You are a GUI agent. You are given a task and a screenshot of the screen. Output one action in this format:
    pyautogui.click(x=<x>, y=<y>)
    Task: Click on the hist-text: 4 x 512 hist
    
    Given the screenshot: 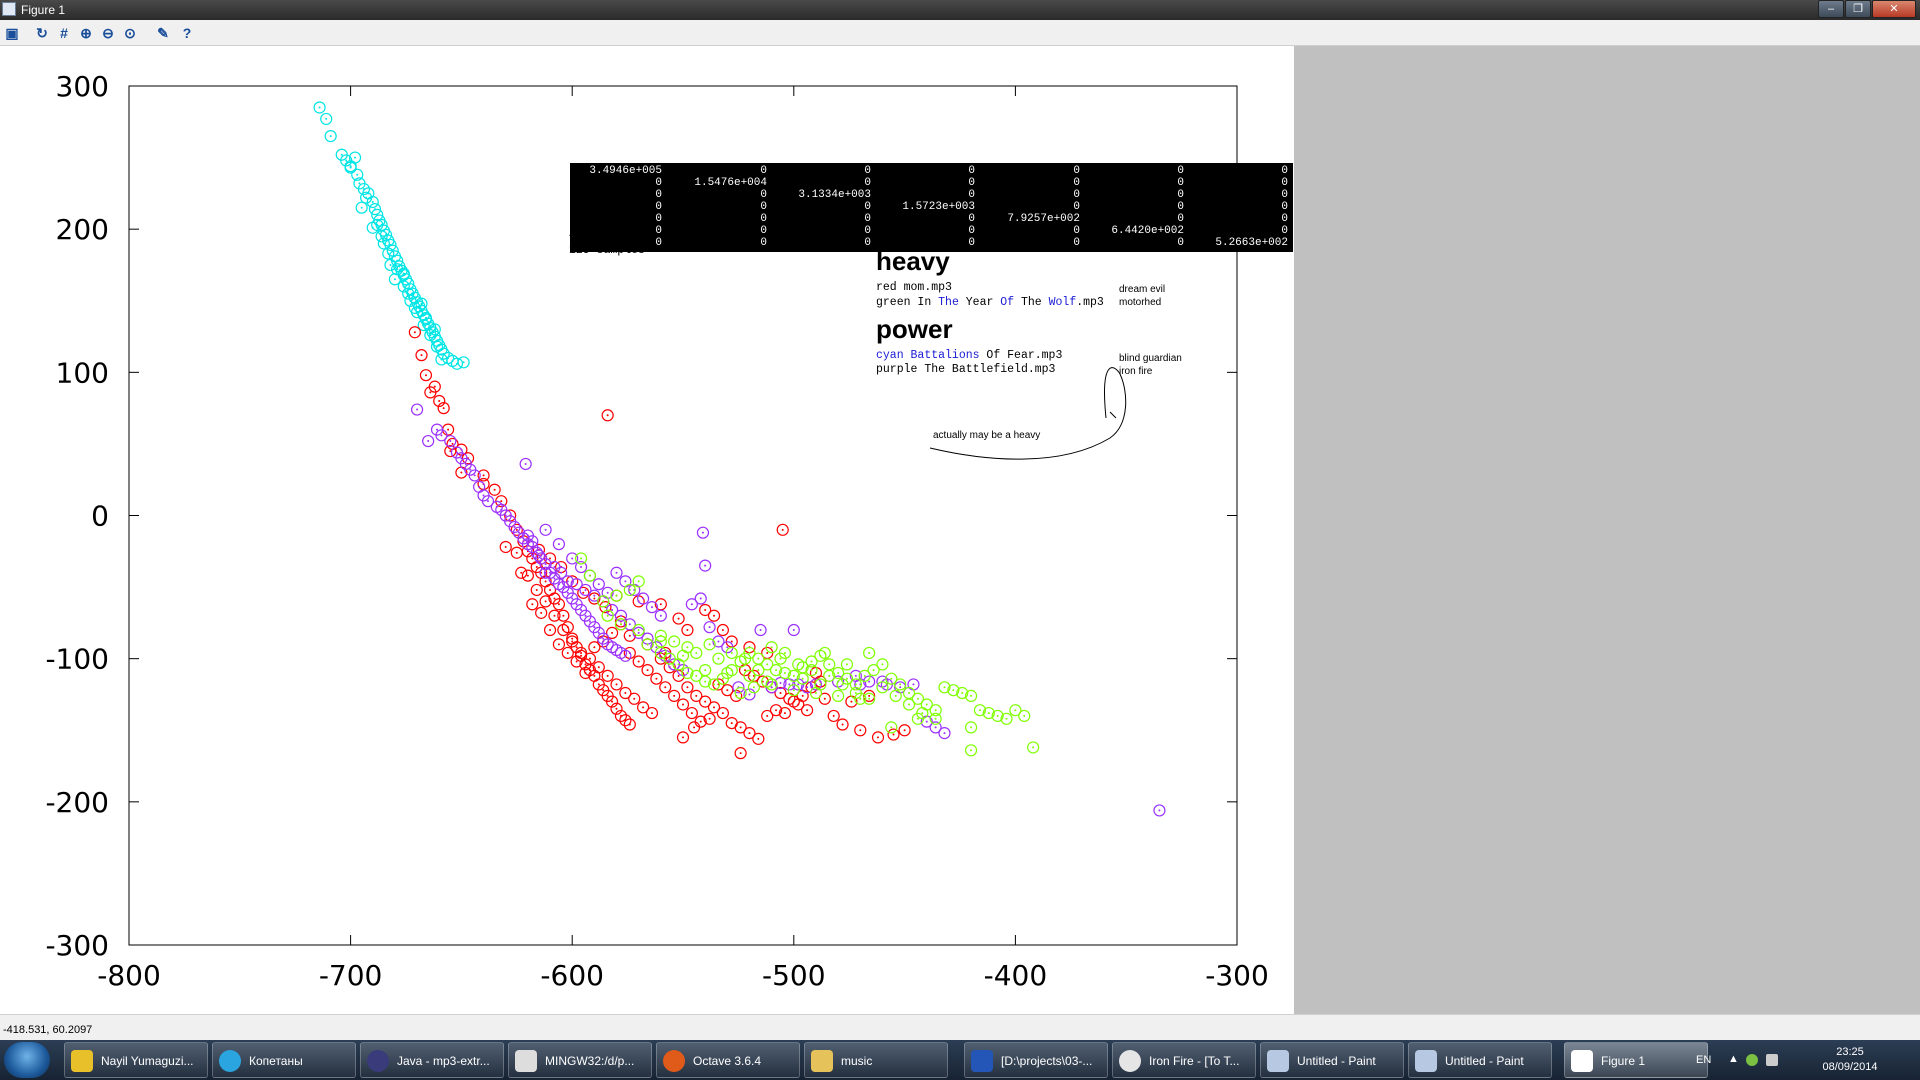 What is the action you would take?
    pyautogui.click(x=610, y=235)
    